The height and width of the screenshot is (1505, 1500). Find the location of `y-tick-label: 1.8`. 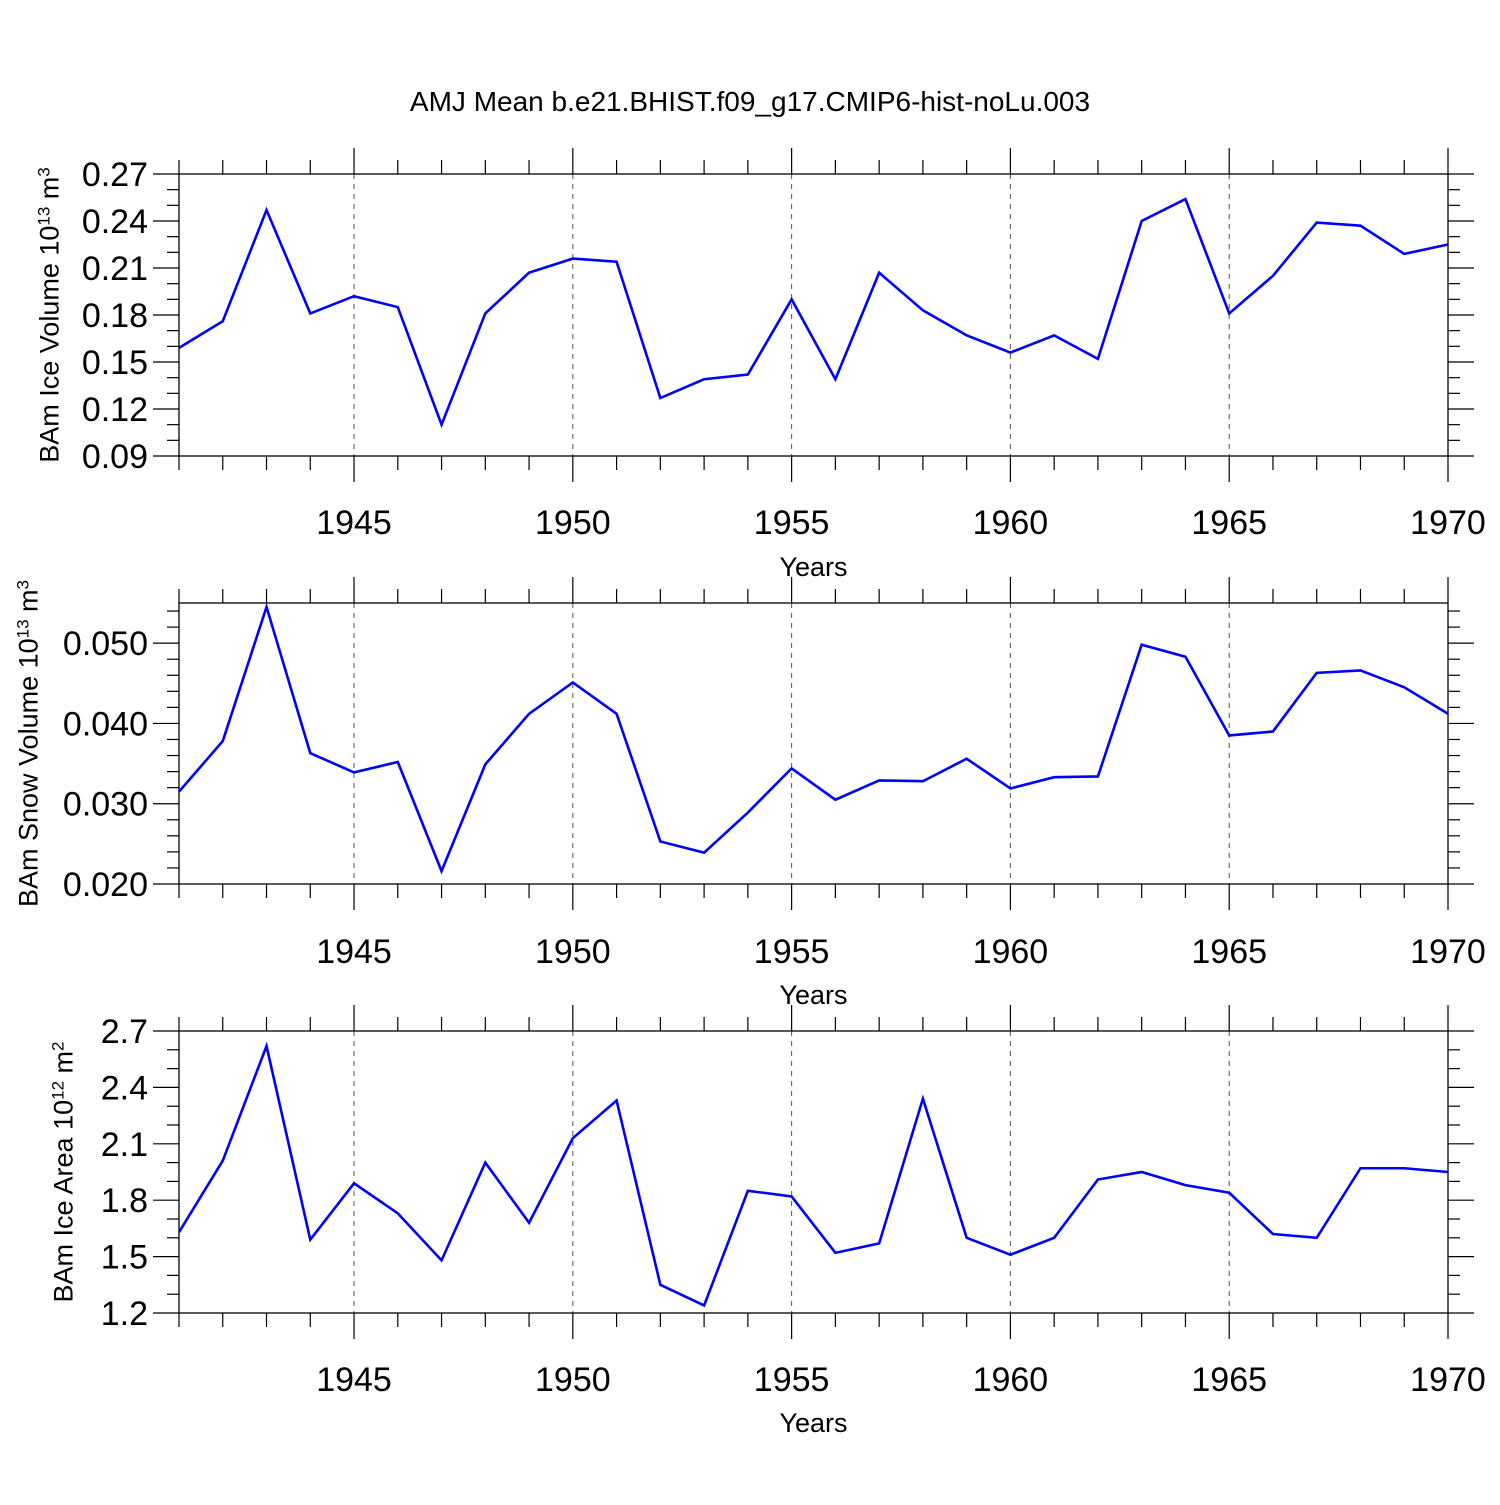

y-tick-label: 1.8 is located at coordinates (124, 1201).